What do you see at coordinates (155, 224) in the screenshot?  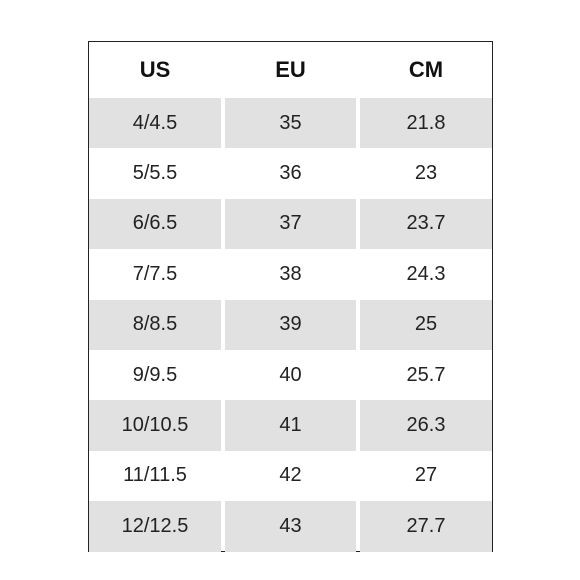 I see `table-cell: 6/6.5` at bounding box center [155, 224].